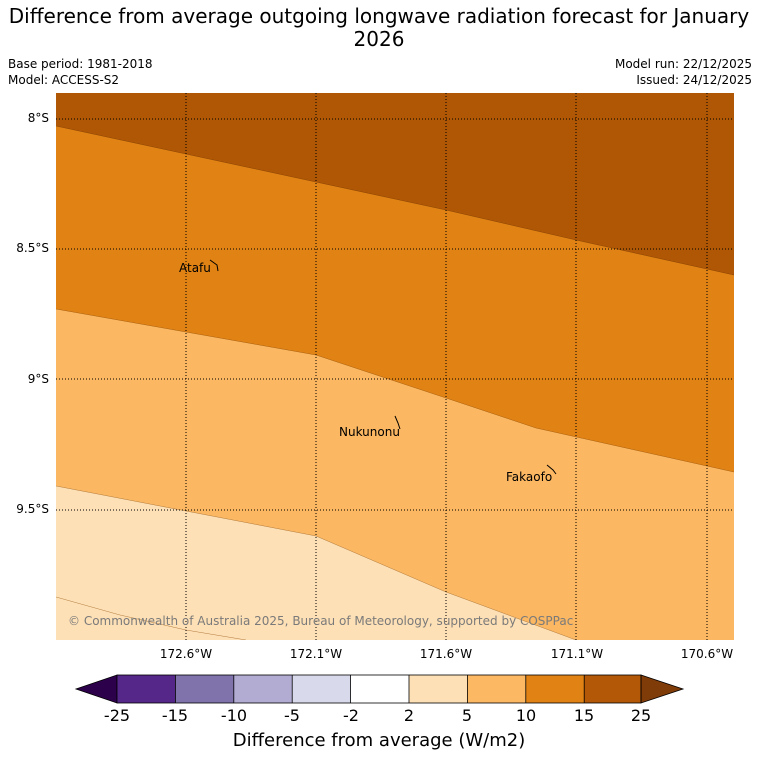  I want to click on colorbar-extend-high, so click(662, 689).